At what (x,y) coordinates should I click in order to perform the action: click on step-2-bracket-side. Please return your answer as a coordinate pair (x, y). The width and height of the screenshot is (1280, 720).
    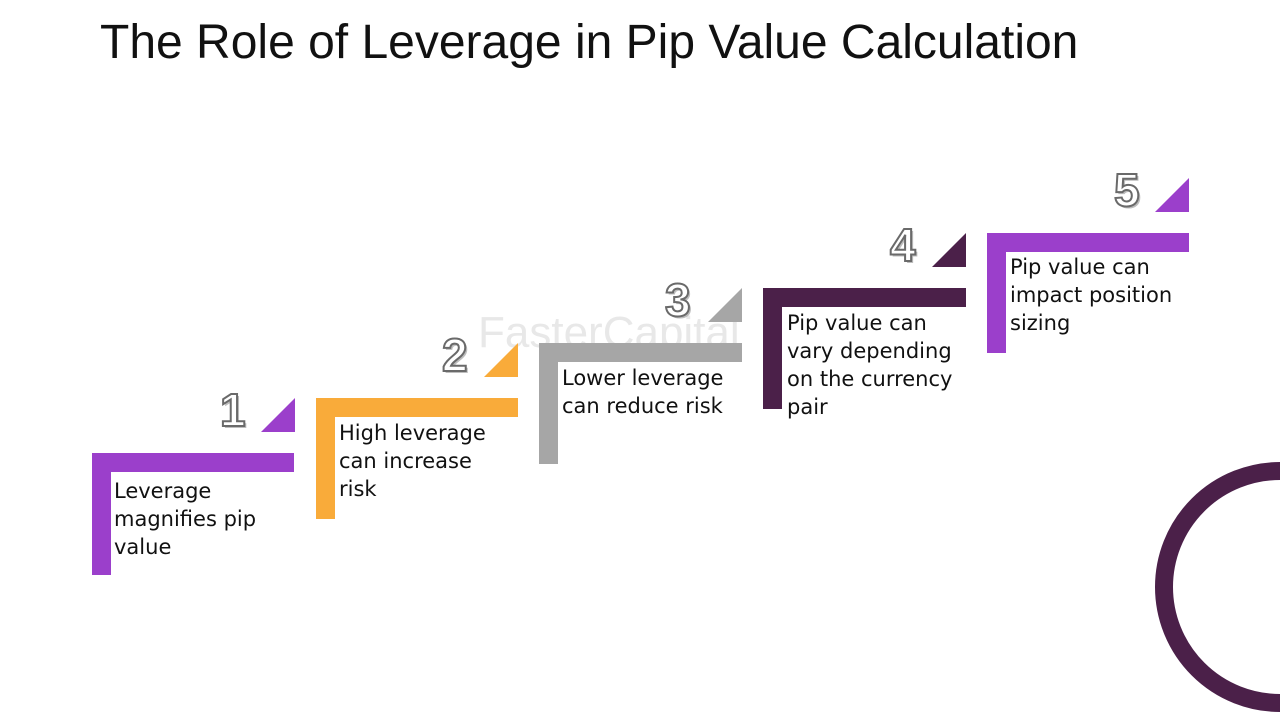
    Looking at the image, I should click on (325, 458).